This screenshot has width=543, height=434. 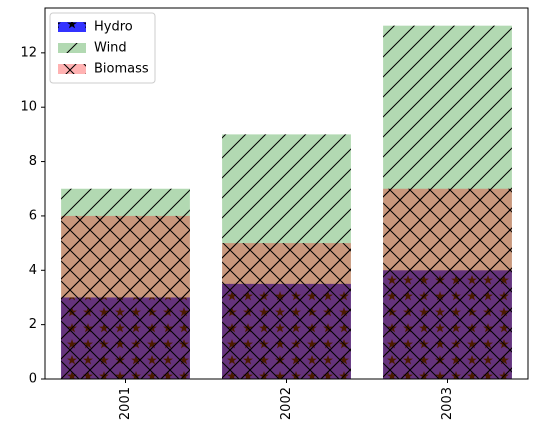 What do you see at coordinates (33, 379) in the screenshot?
I see `y-tick-label: 0` at bounding box center [33, 379].